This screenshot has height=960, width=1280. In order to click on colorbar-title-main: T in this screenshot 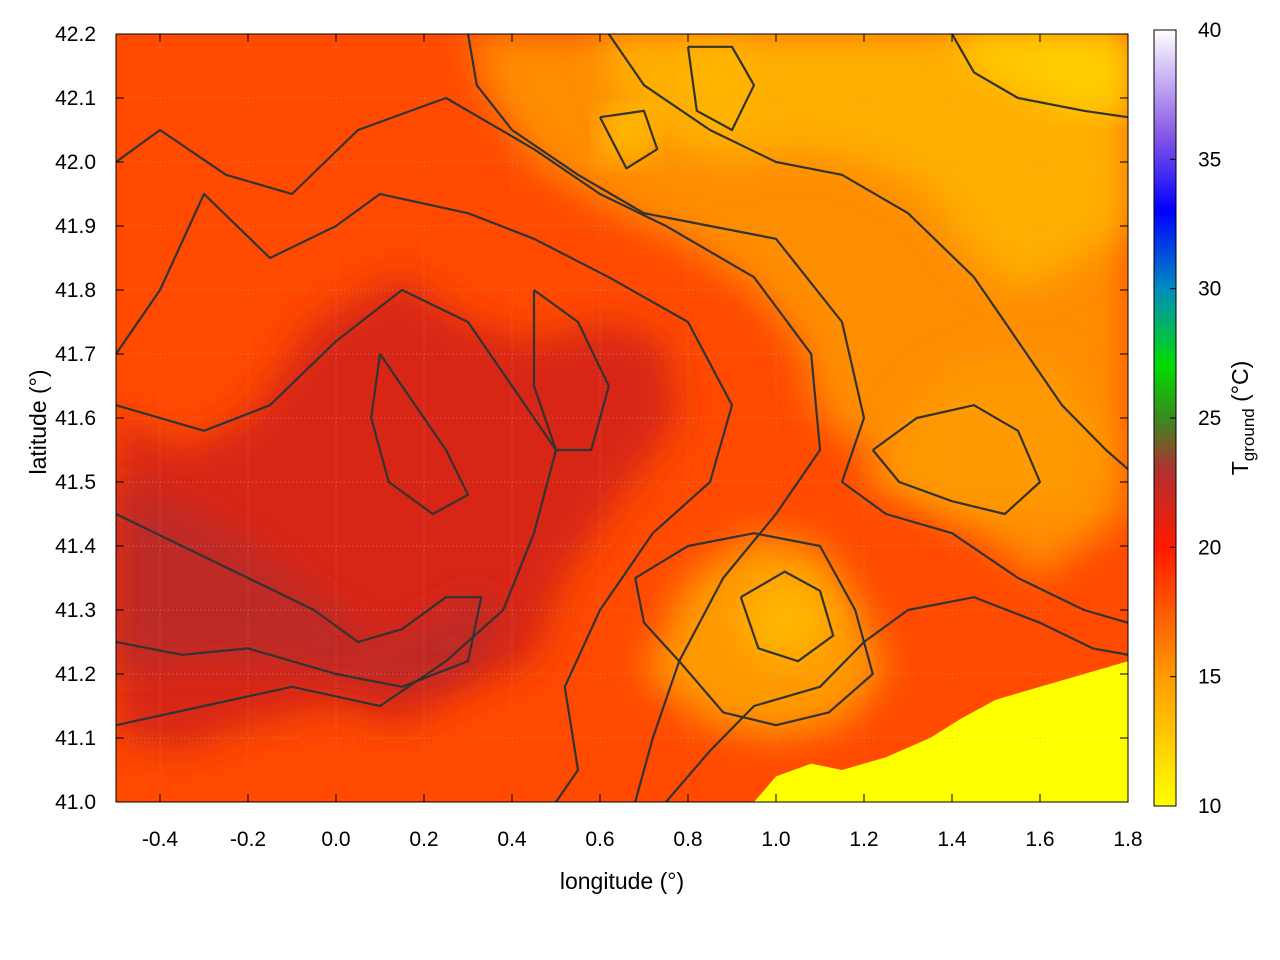, I will do `click(1240, 468)`.